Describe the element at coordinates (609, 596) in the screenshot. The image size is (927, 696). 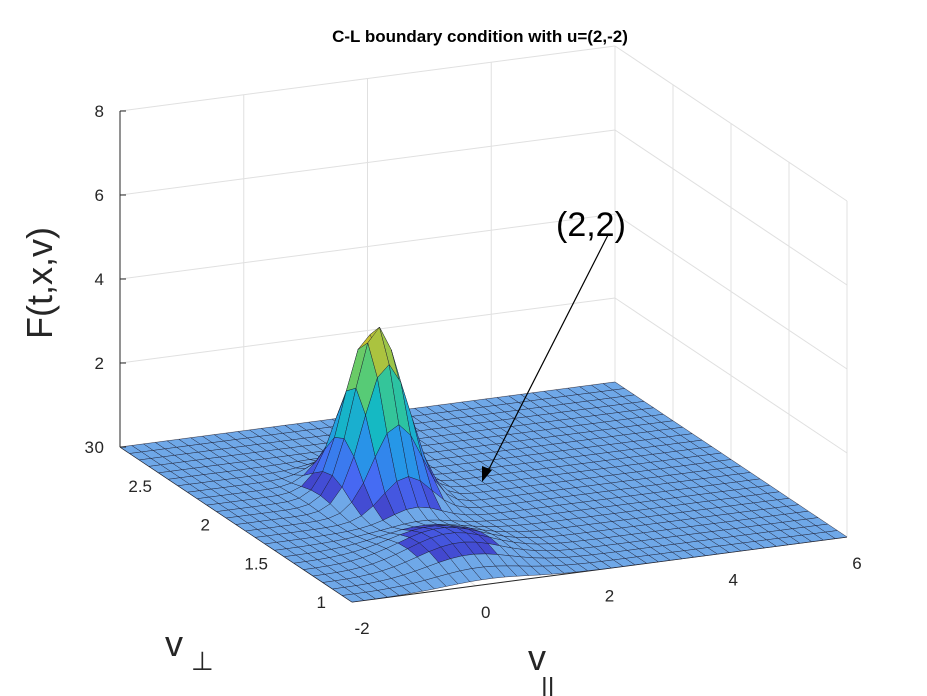
I see `x-tick-label: 2` at that location.